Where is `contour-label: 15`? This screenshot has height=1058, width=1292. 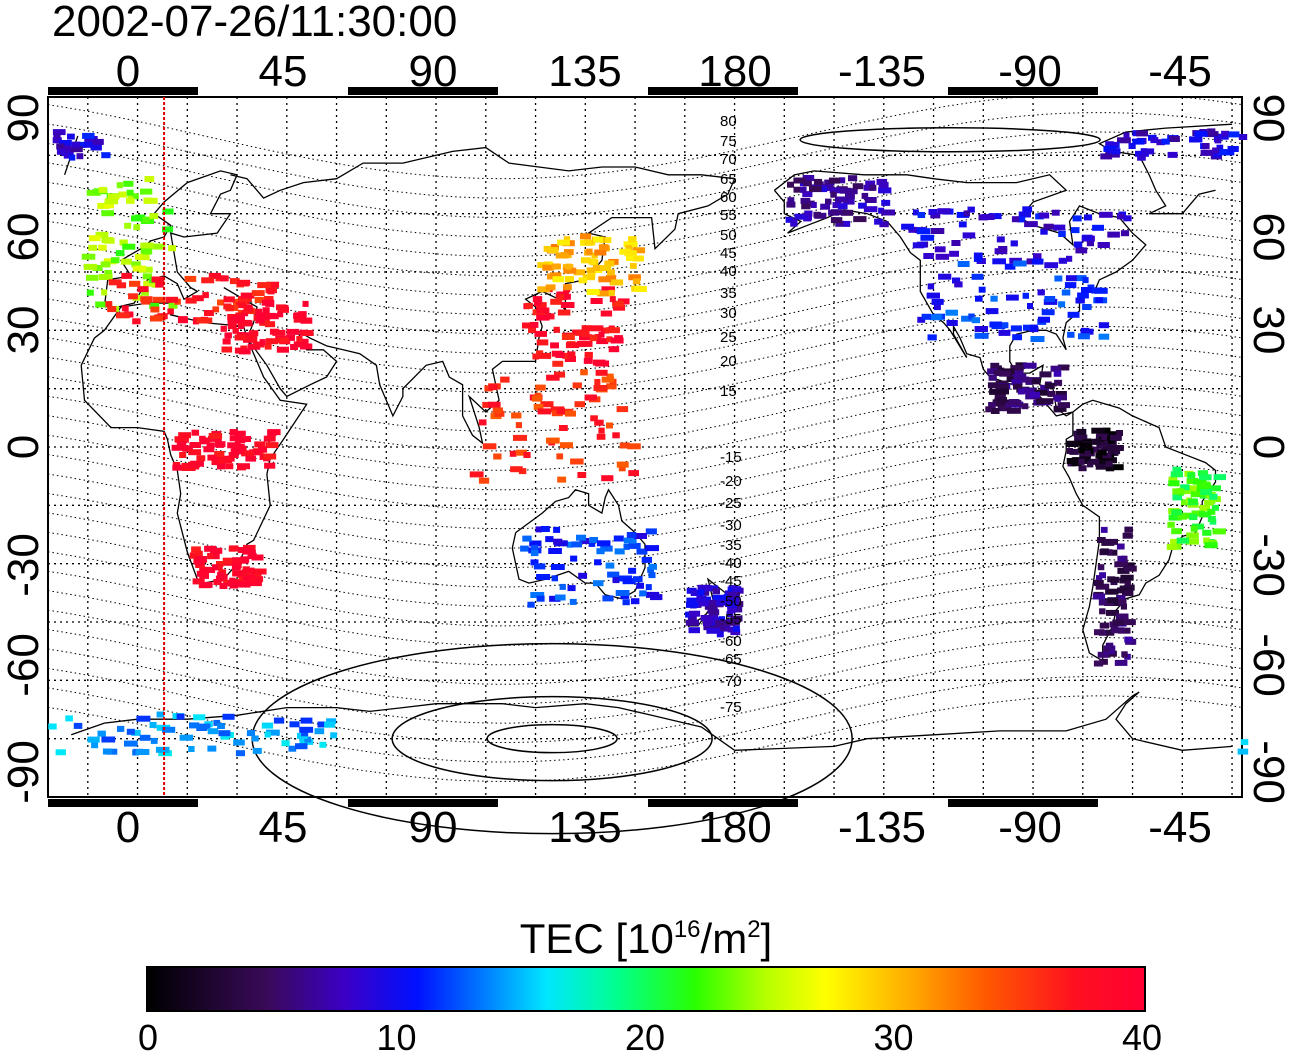
contour-label: 15 is located at coordinates (728, 391).